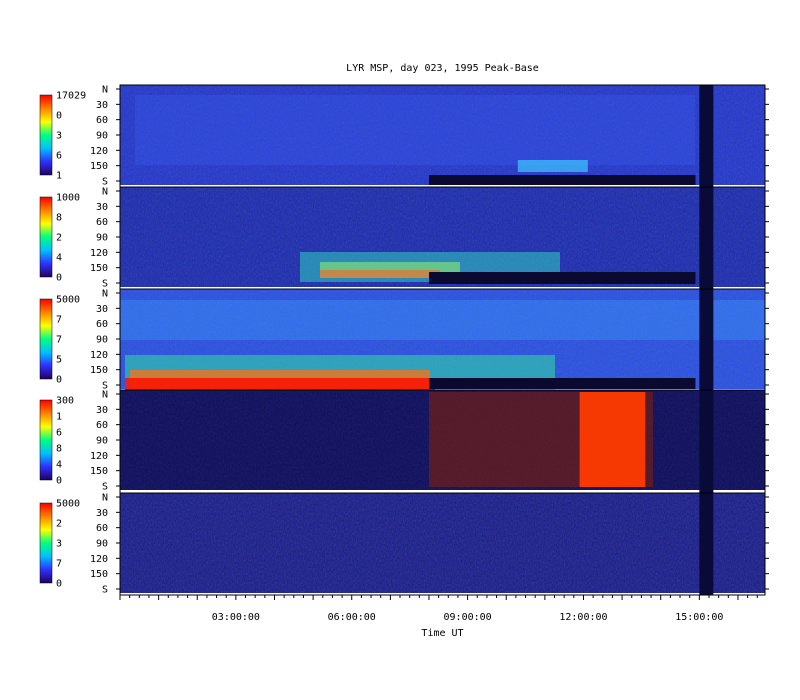  Describe the element at coordinates (59, 258) in the screenshot. I see `panel-2-colorbar-label: 4` at that location.